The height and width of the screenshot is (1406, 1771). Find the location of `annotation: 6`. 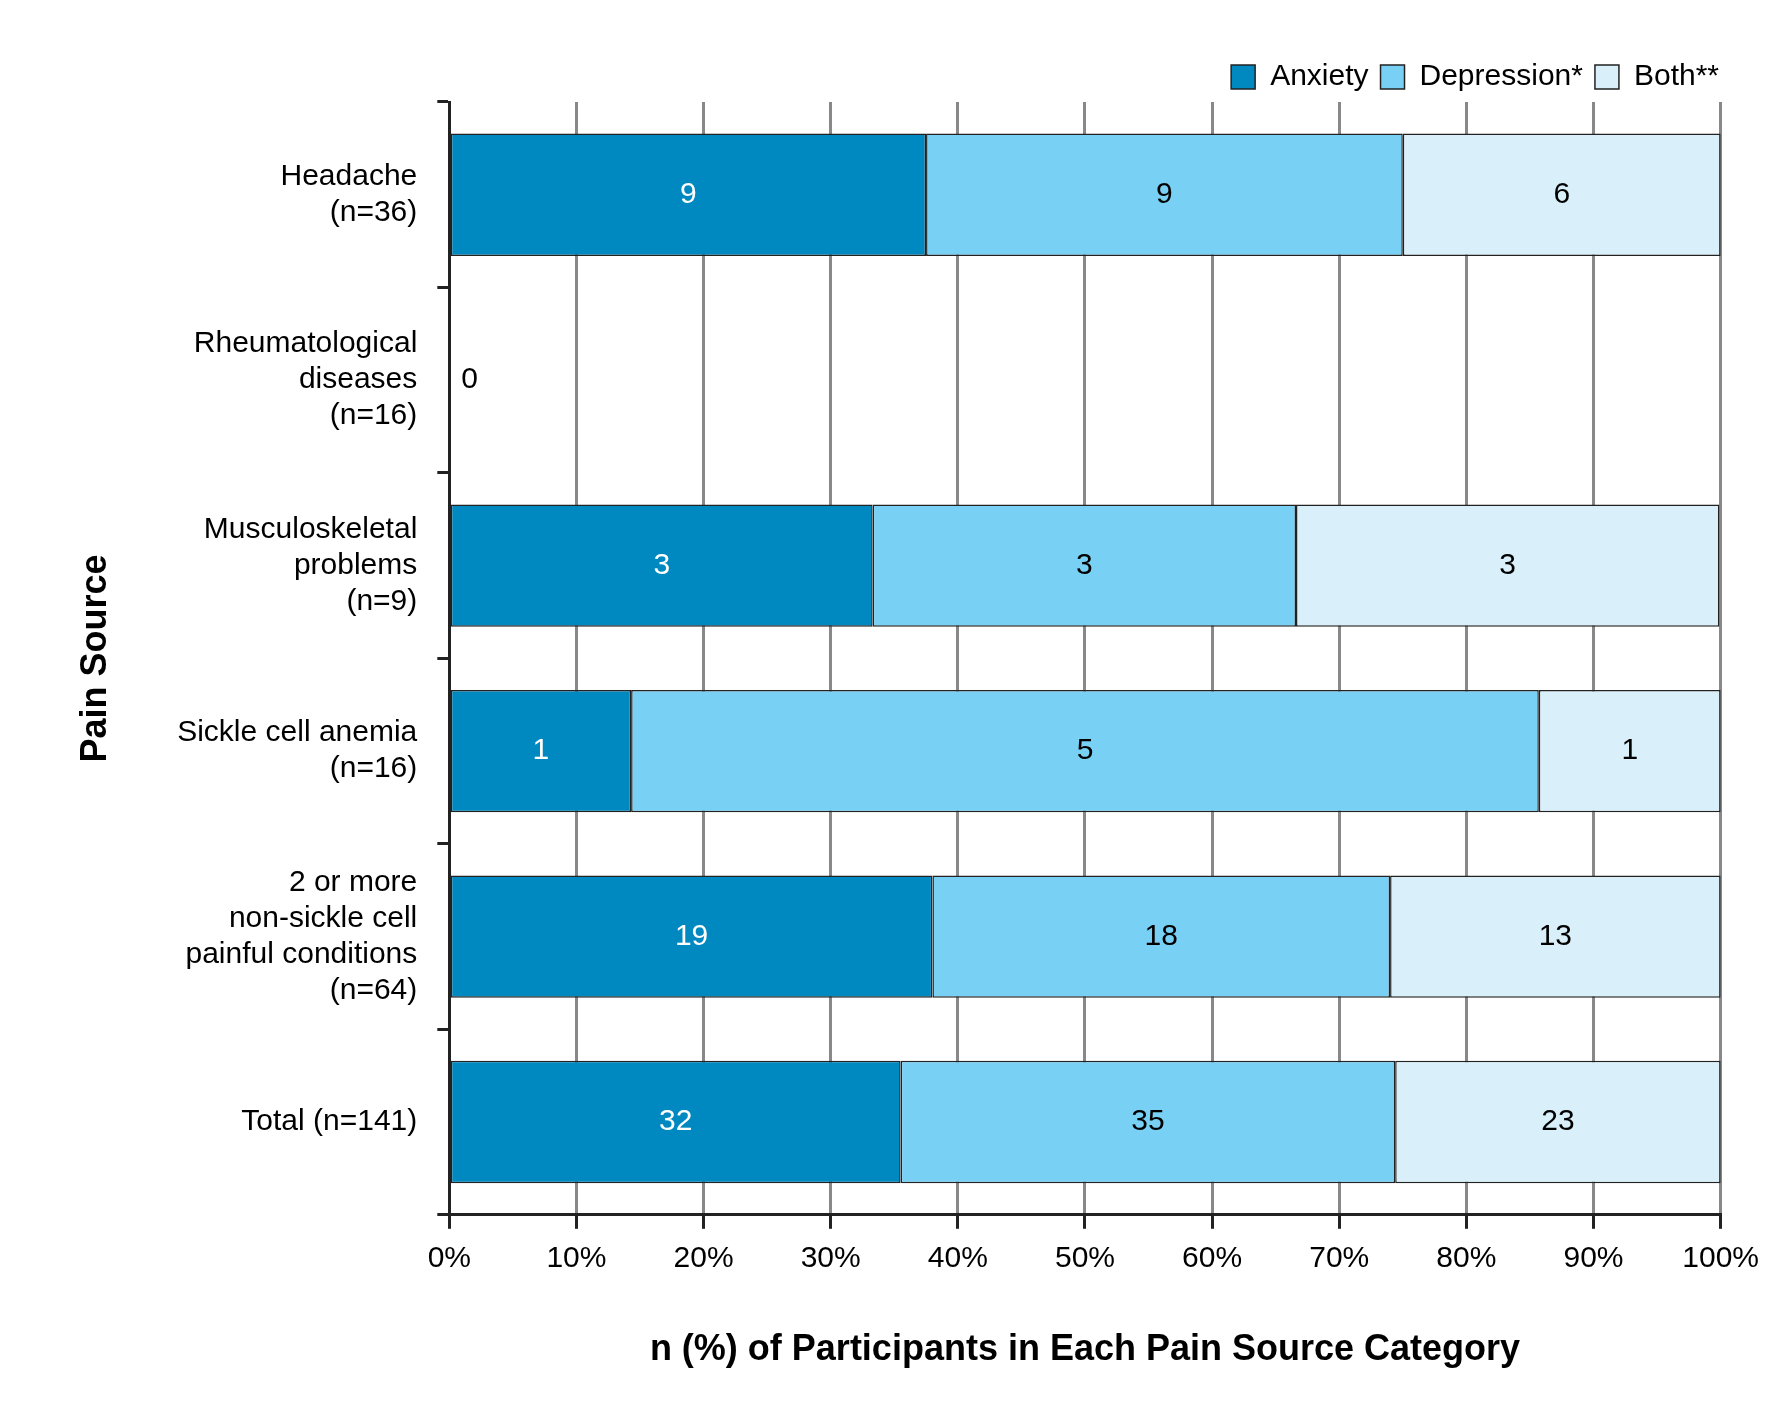

annotation: 6 is located at coordinates (1562, 192).